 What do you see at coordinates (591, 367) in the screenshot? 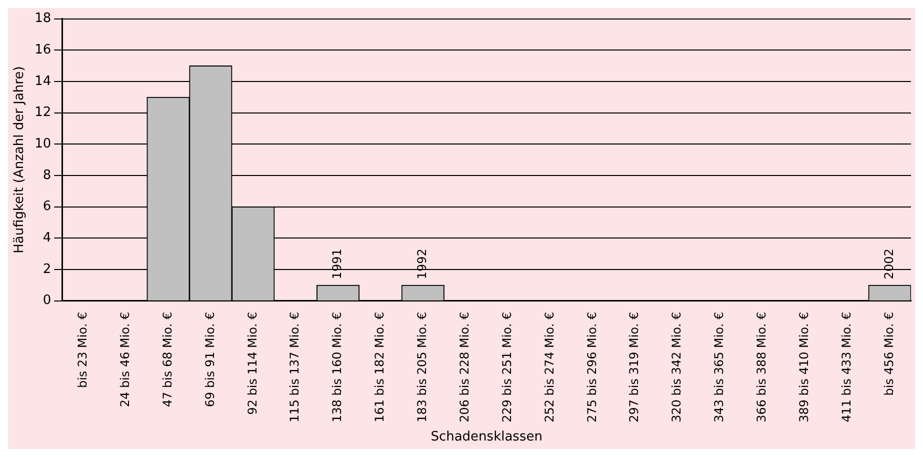
I see `x-tick-label: 275 bis 296 Mio. €` at bounding box center [591, 367].